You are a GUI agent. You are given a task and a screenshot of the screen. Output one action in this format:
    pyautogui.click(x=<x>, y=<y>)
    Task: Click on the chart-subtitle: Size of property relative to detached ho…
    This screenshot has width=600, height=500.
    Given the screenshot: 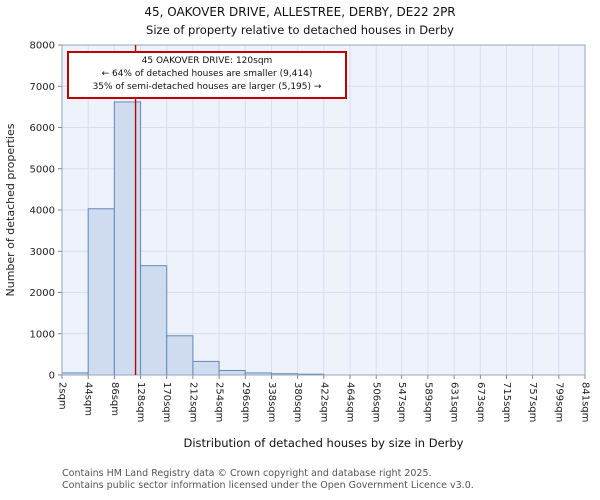 What is the action you would take?
    pyautogui.click(x=300, y=30)
    